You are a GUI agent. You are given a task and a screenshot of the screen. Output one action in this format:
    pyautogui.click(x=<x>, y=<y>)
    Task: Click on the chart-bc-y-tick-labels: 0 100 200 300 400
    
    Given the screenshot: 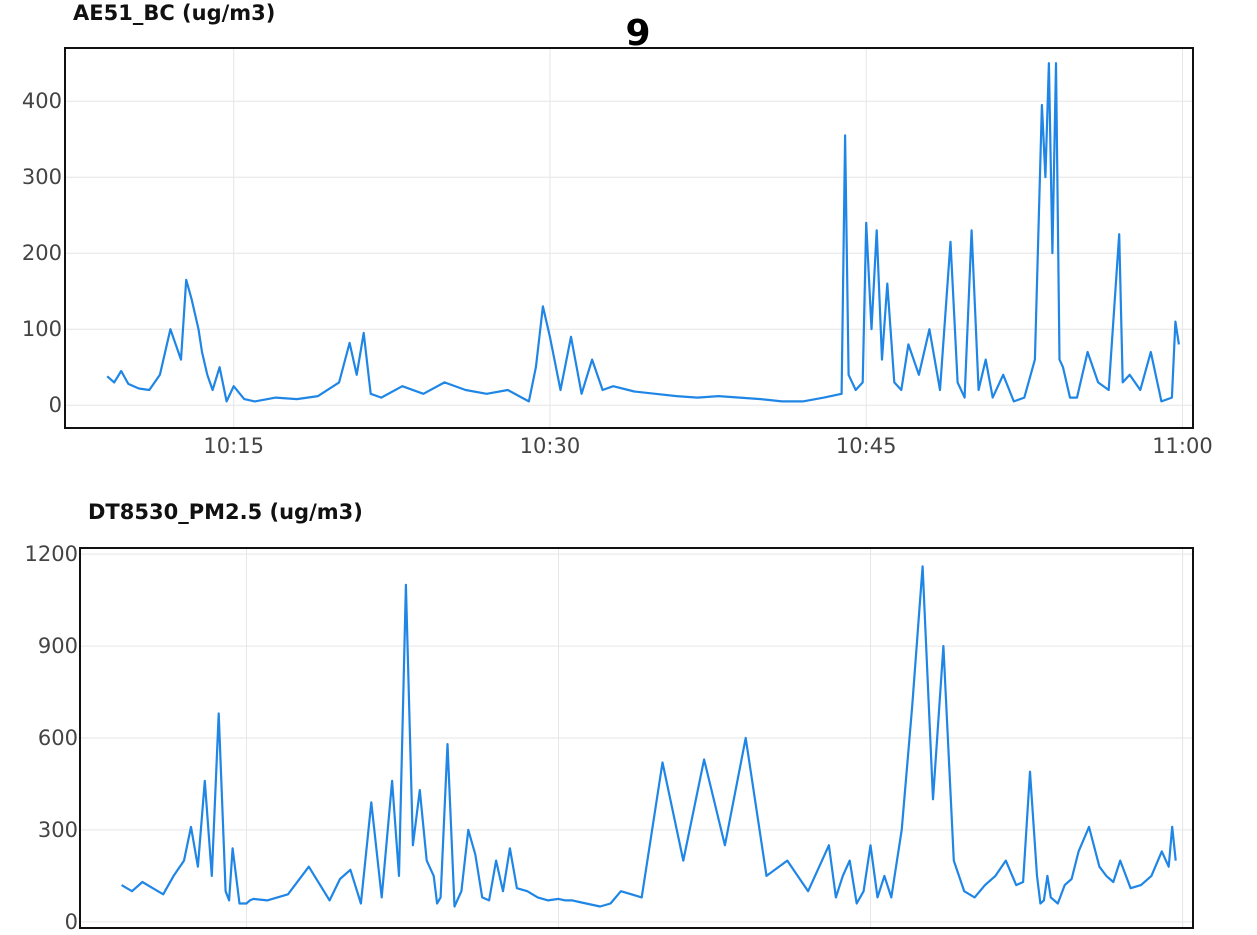 What is the action you would take?
    pyautogui.click(x=42, y=253)
    